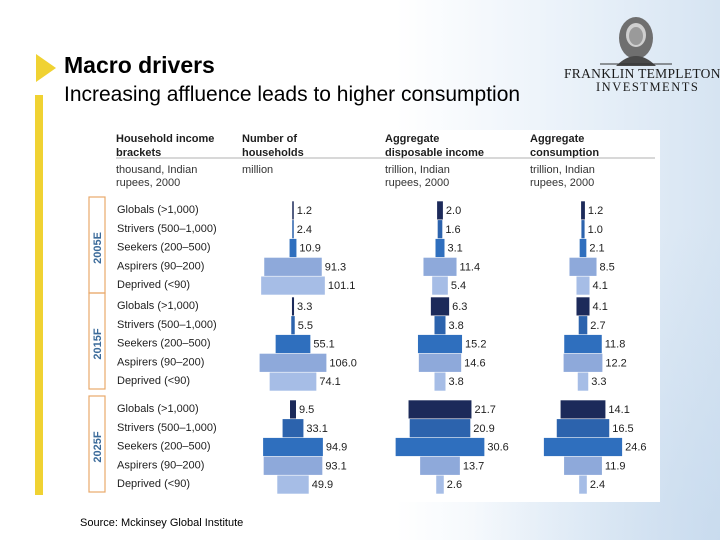 The height and width of the screenshot is (540, 720). What do you see at coordinates (473, 466) in the screenshot?
I see `data-label: 13.7` at bounding box center [473, 466].